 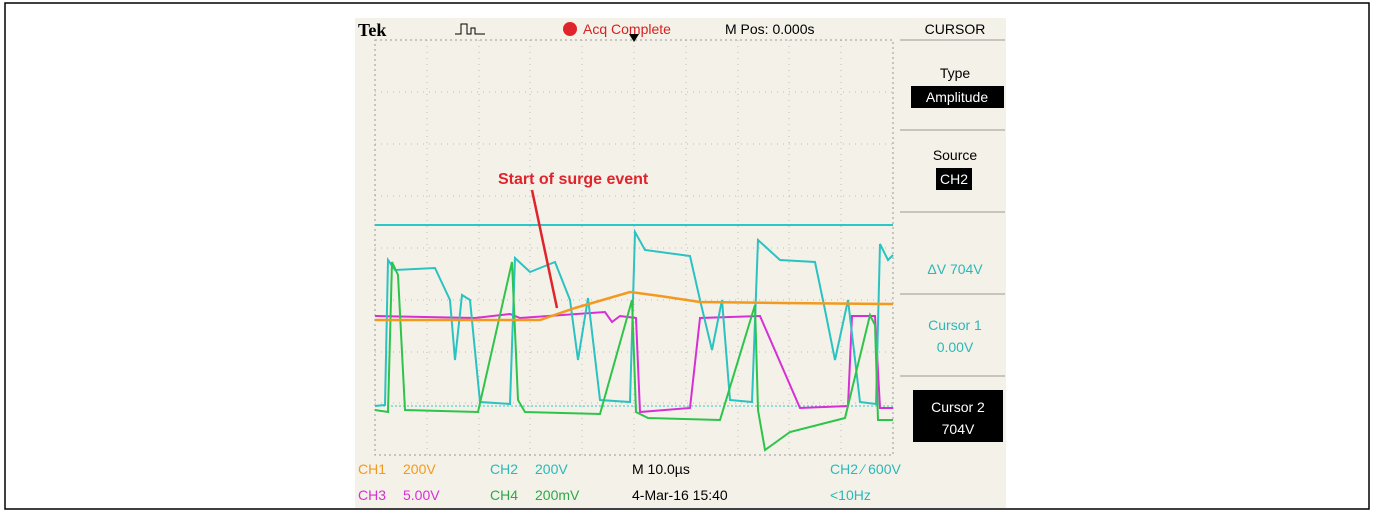 I want to click on annotation-arrow, so click(x=544, y=249).